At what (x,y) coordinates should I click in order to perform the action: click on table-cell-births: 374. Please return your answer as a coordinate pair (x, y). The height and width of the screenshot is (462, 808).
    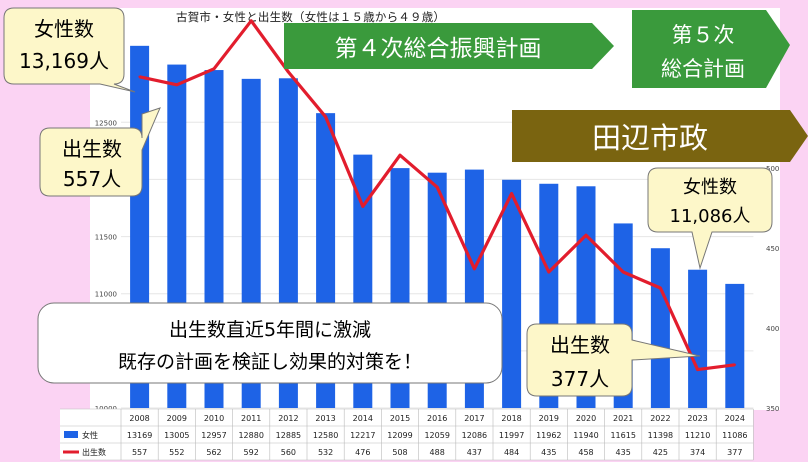
    Looking at the image, I should click on (697, 452).